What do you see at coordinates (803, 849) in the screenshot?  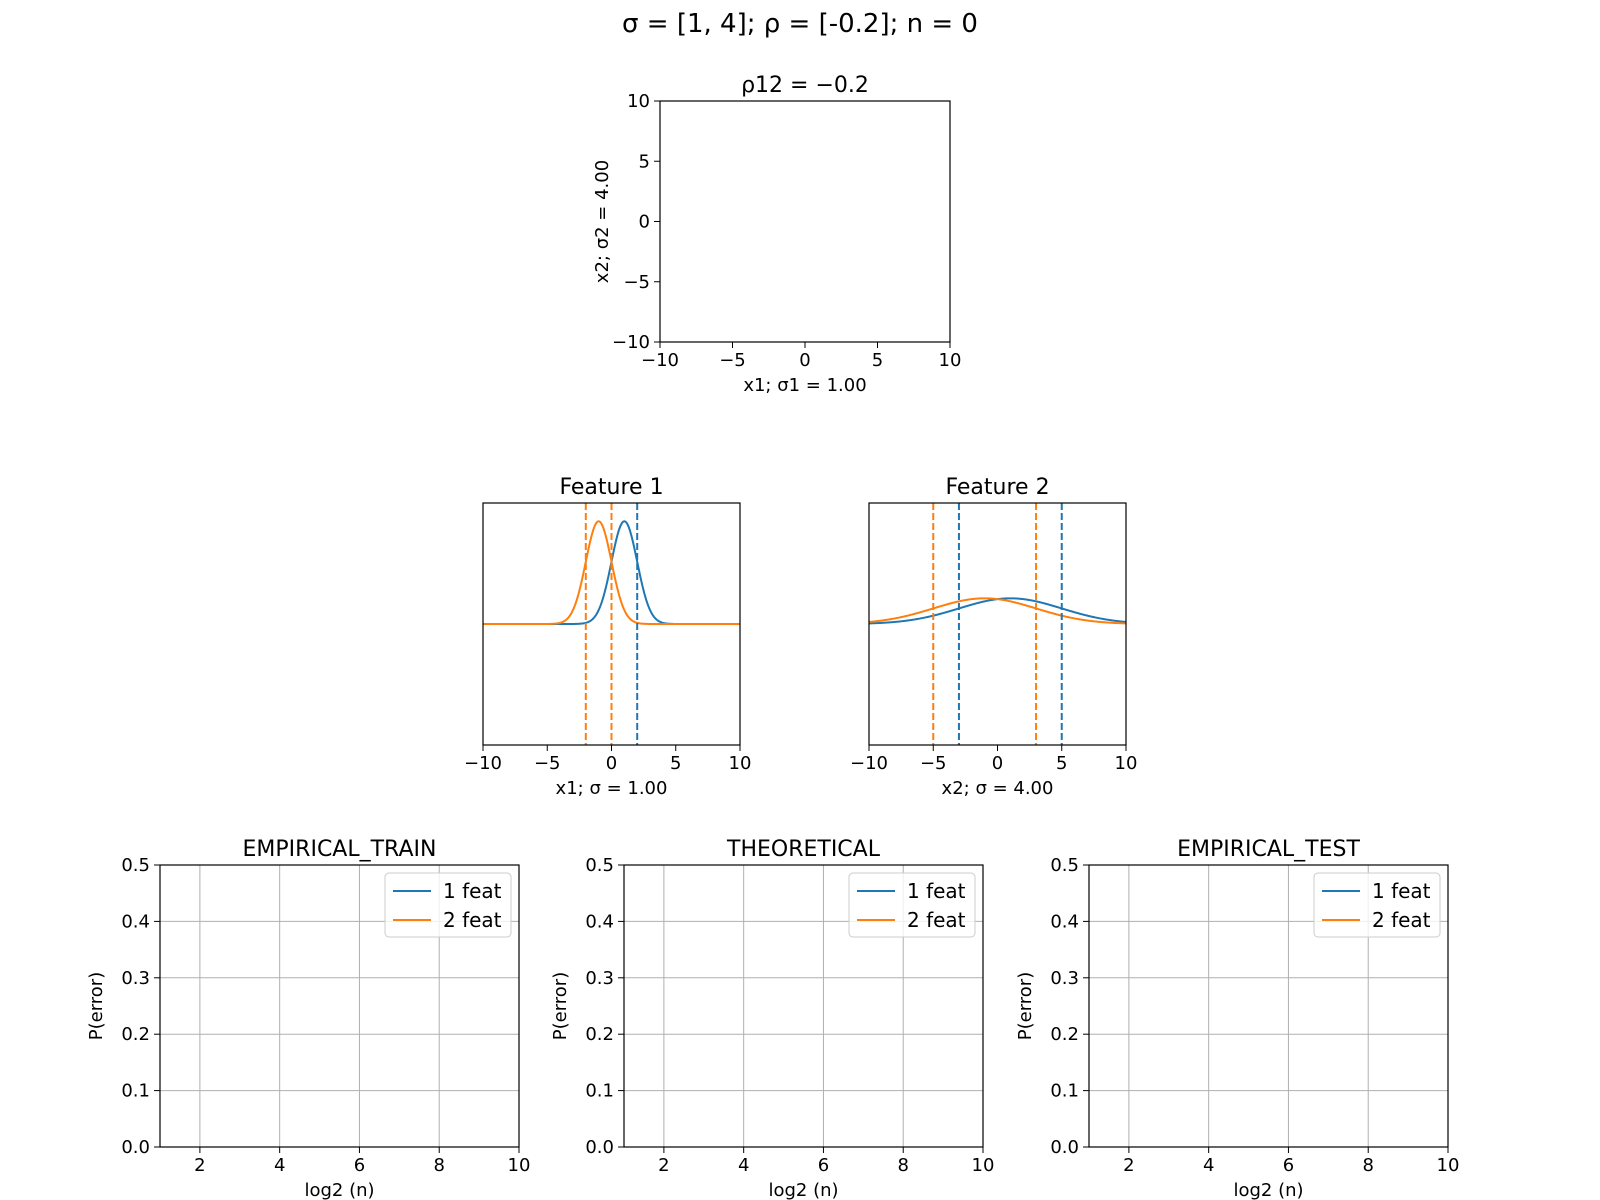 I see `chart-title: THEORETICAL` at bounding box center [803, 849].